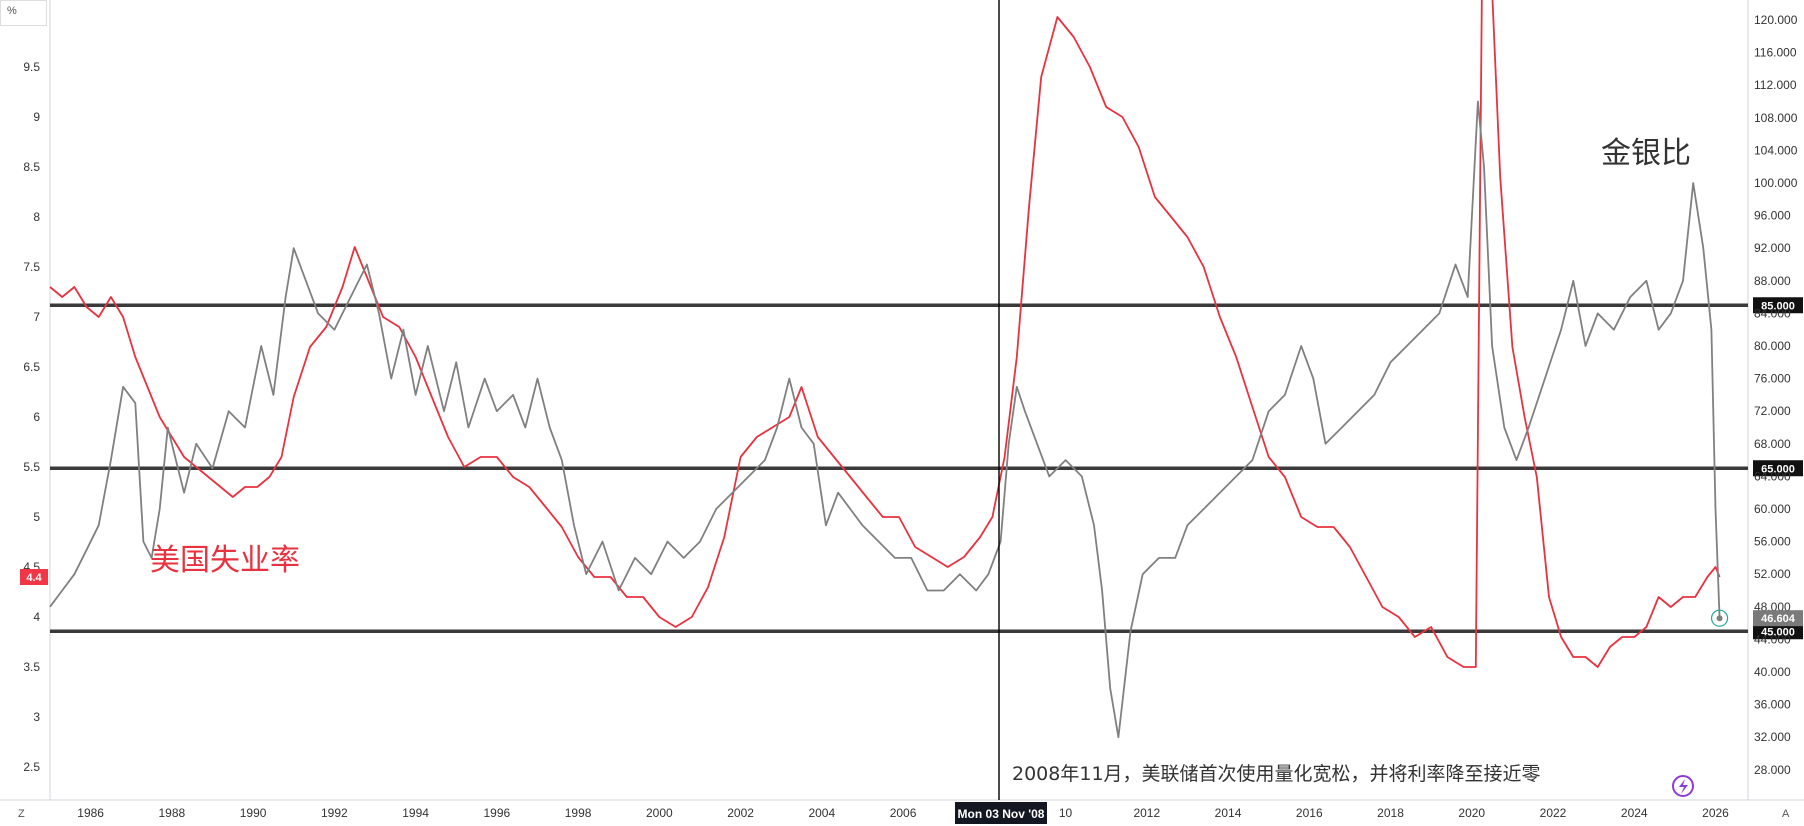  What do you see at coordinates (31, 267) in the screenshot?
I see `left-tick-label: 7.5` at bounding box center [31, 267].